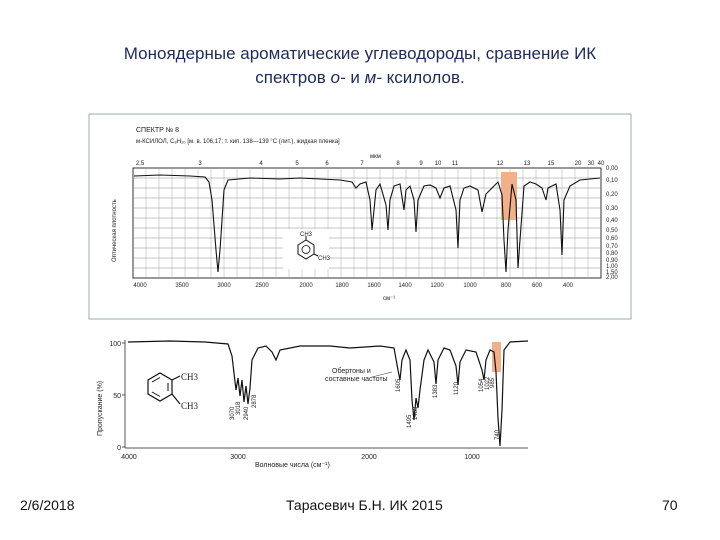 The height and width of the screenshot is (540, 720). What do you see at coordinates (482, 385) in the screenshot?
I see `o-peak-label: 1054` at bounding box center [482, 385].